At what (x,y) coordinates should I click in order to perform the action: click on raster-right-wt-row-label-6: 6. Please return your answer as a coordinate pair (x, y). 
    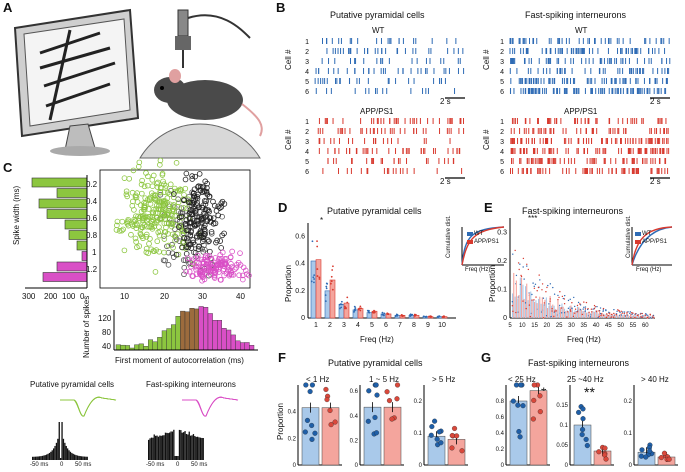
    Looking at the image, I should click on (502, 92).